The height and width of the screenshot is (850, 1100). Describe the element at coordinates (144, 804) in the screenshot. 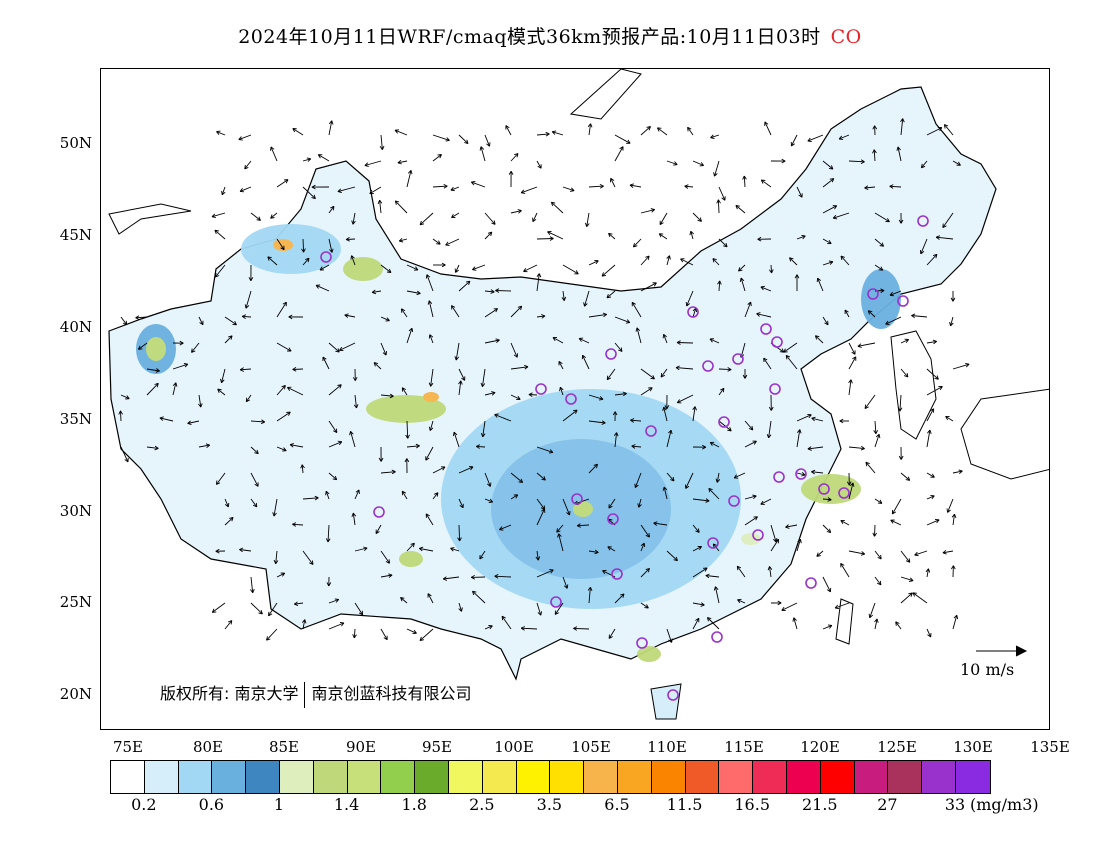

I see `legend-label: 0.2` at that location.